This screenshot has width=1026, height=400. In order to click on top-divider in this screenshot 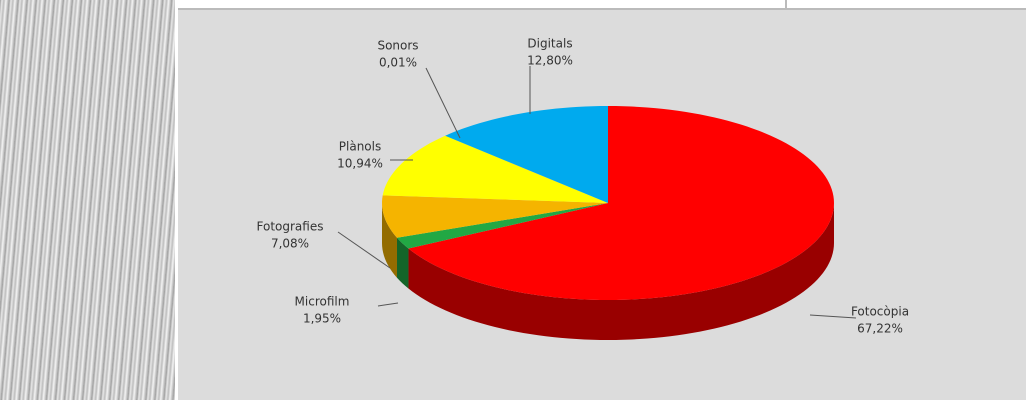, I will do `click(786, 5)`.